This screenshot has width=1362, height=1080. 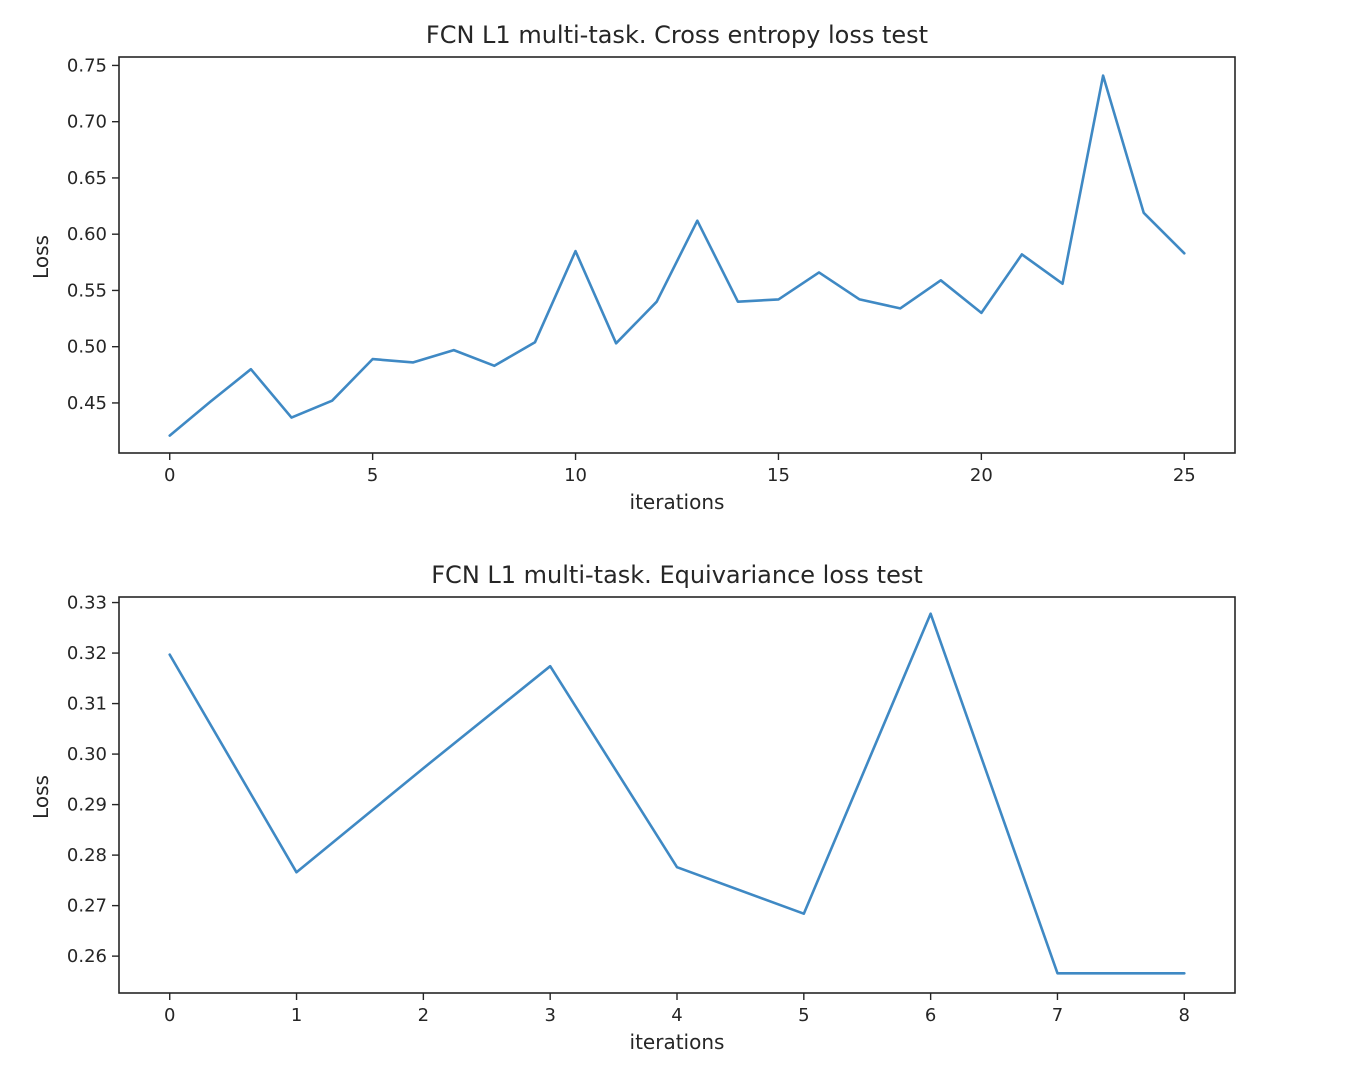 What do you see at coordinates (87, 855) in the screenshot?
I see `y-tick-label: 0.28` at bounding box center [87, 855].